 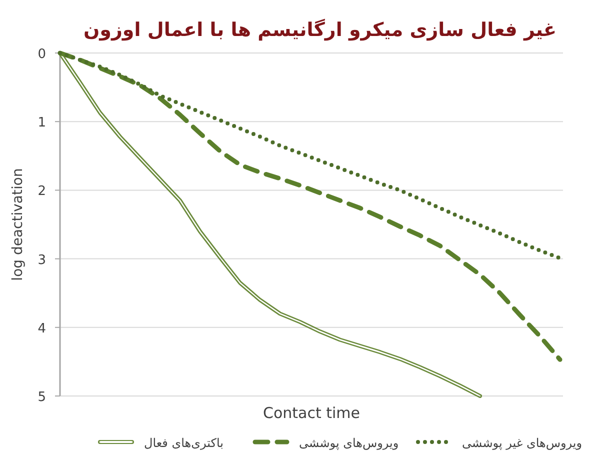 I want to click on title: غیر فعال سازی میکرو ارگانیسم ها با اعمال اوزون, so click(x=320, y=30).